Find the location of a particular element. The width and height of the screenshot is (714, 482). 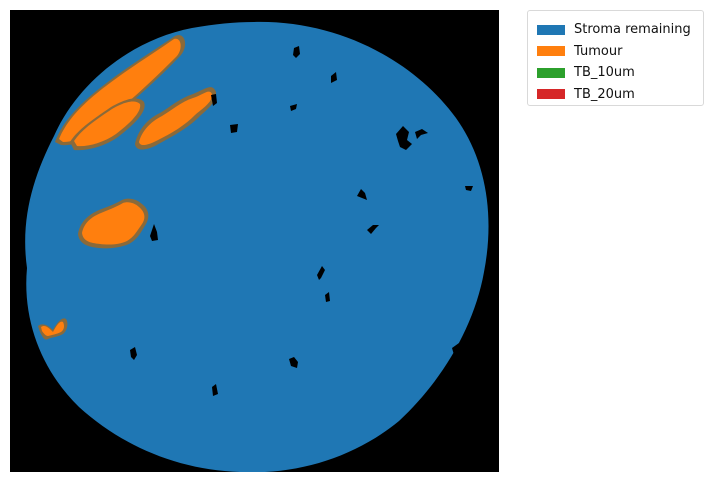

legend: Stroma remaining Tumour TB_10um TB_20um is located at coordinates (615, 58).